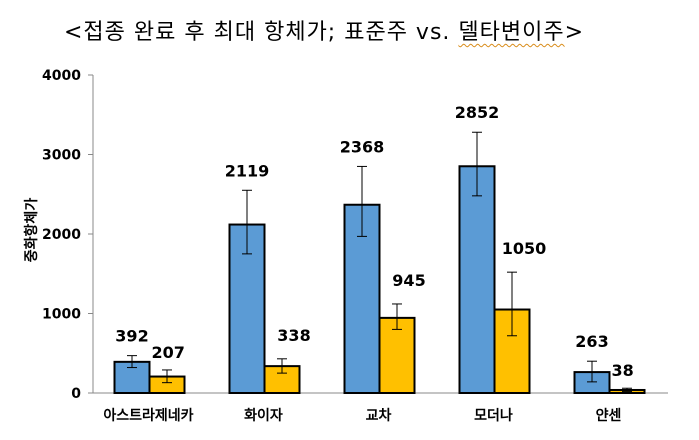 This screenshot has width=699, height=440. What do you see at coordinates (61, 315) in the screenshot?
I see `y-tick-label: 1000` at bounding box center [61, 315].